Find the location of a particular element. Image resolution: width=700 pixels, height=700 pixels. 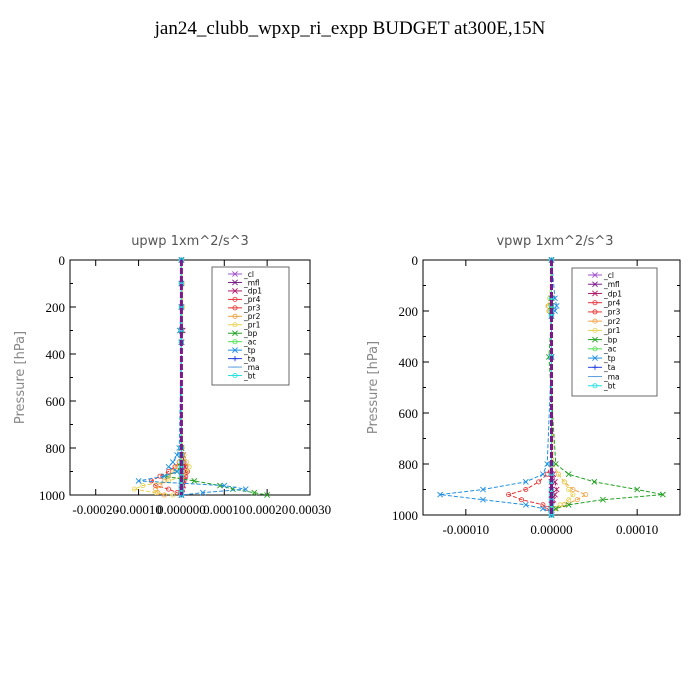

legend-label: _pr2 is located at coordinates (252, 316).